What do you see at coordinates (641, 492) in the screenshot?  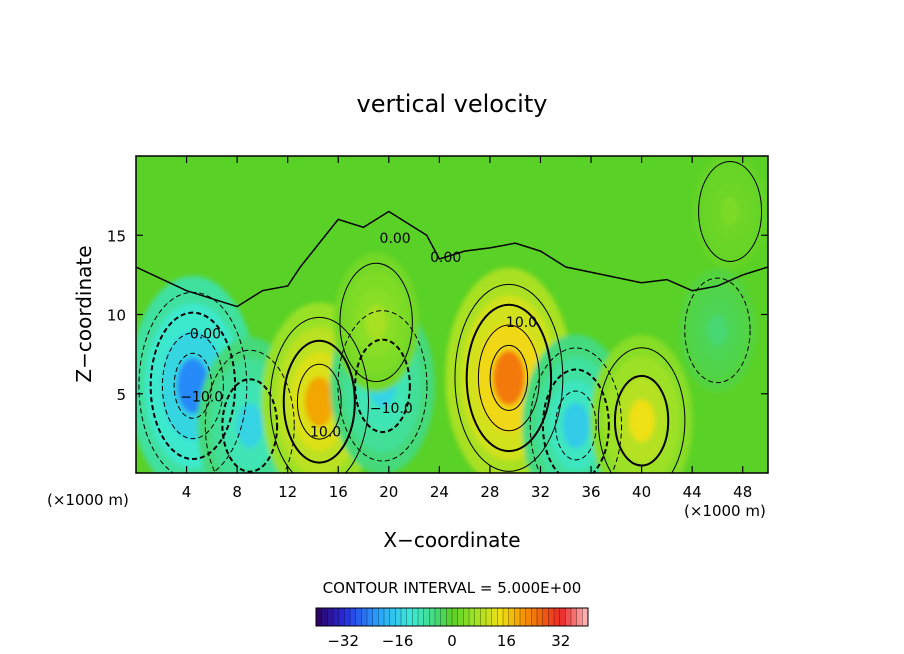 I see `x-tick-label: 40` at bounding box center [641, 492].